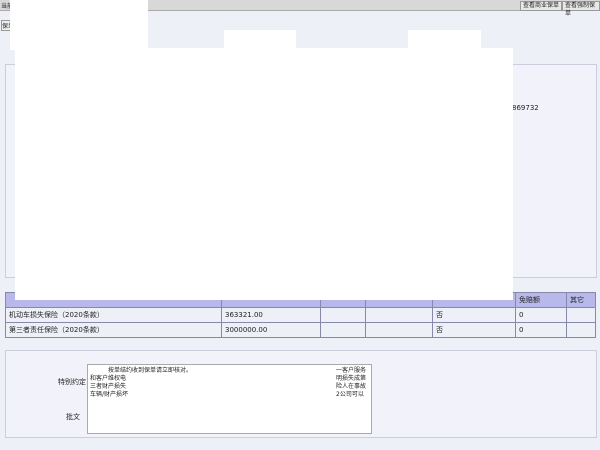  What do you see at coordinates (351, 386) in the screenshot?
I see `text-line: 险人在事故` at bounding box center [351, 386].